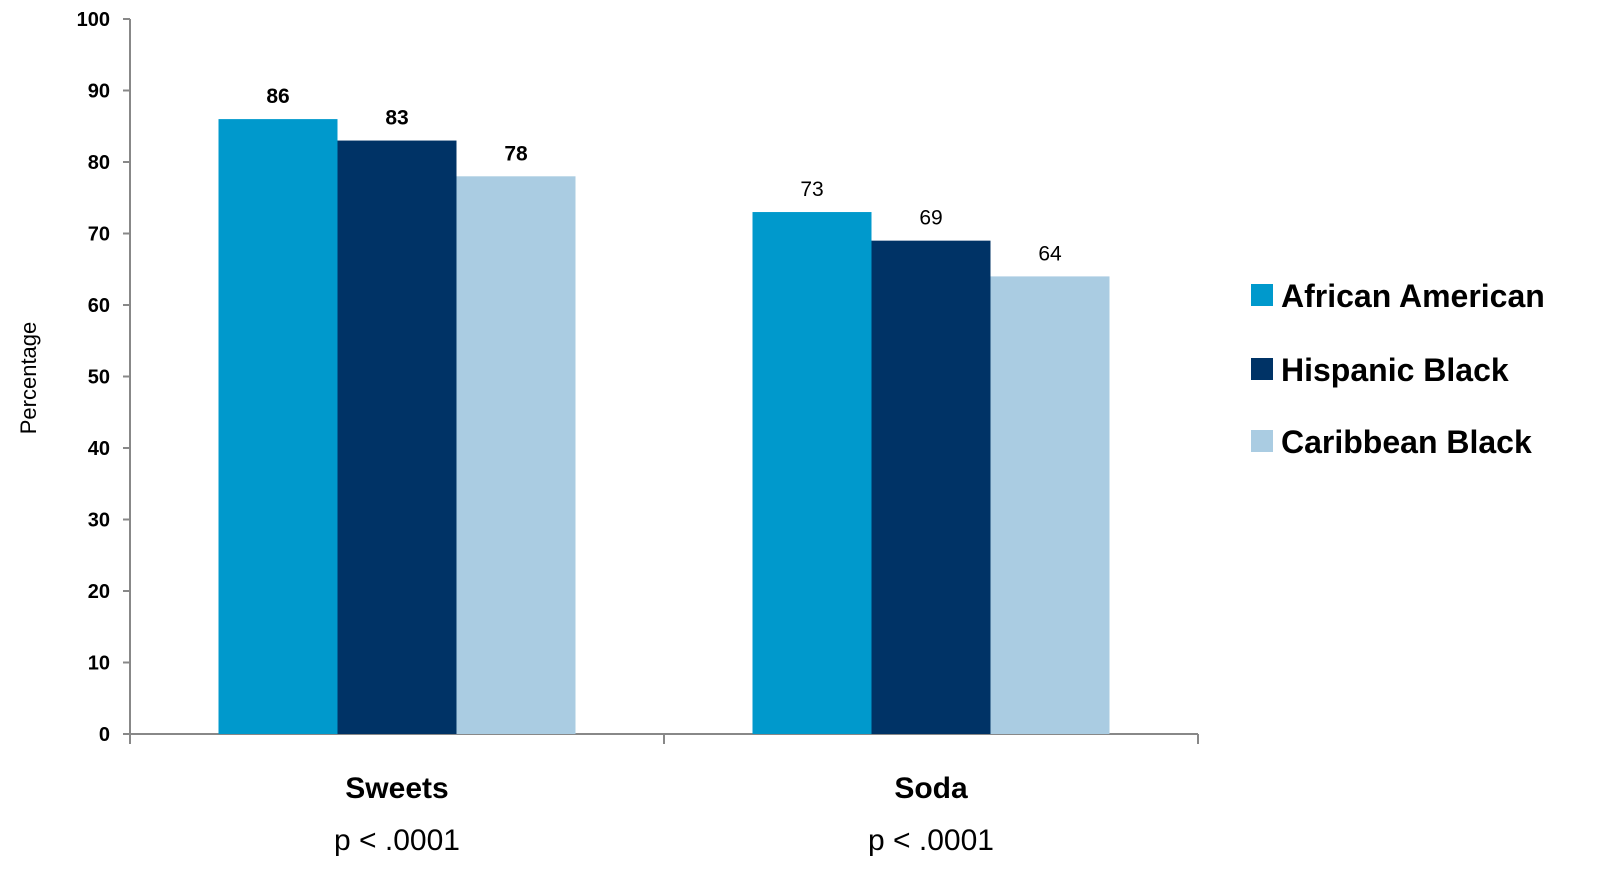  What do you see at coordinates (664, 175) in the screenshot?
I see `data-labels: 86 83 78 73 69 64` at bounding box center [664, 175].